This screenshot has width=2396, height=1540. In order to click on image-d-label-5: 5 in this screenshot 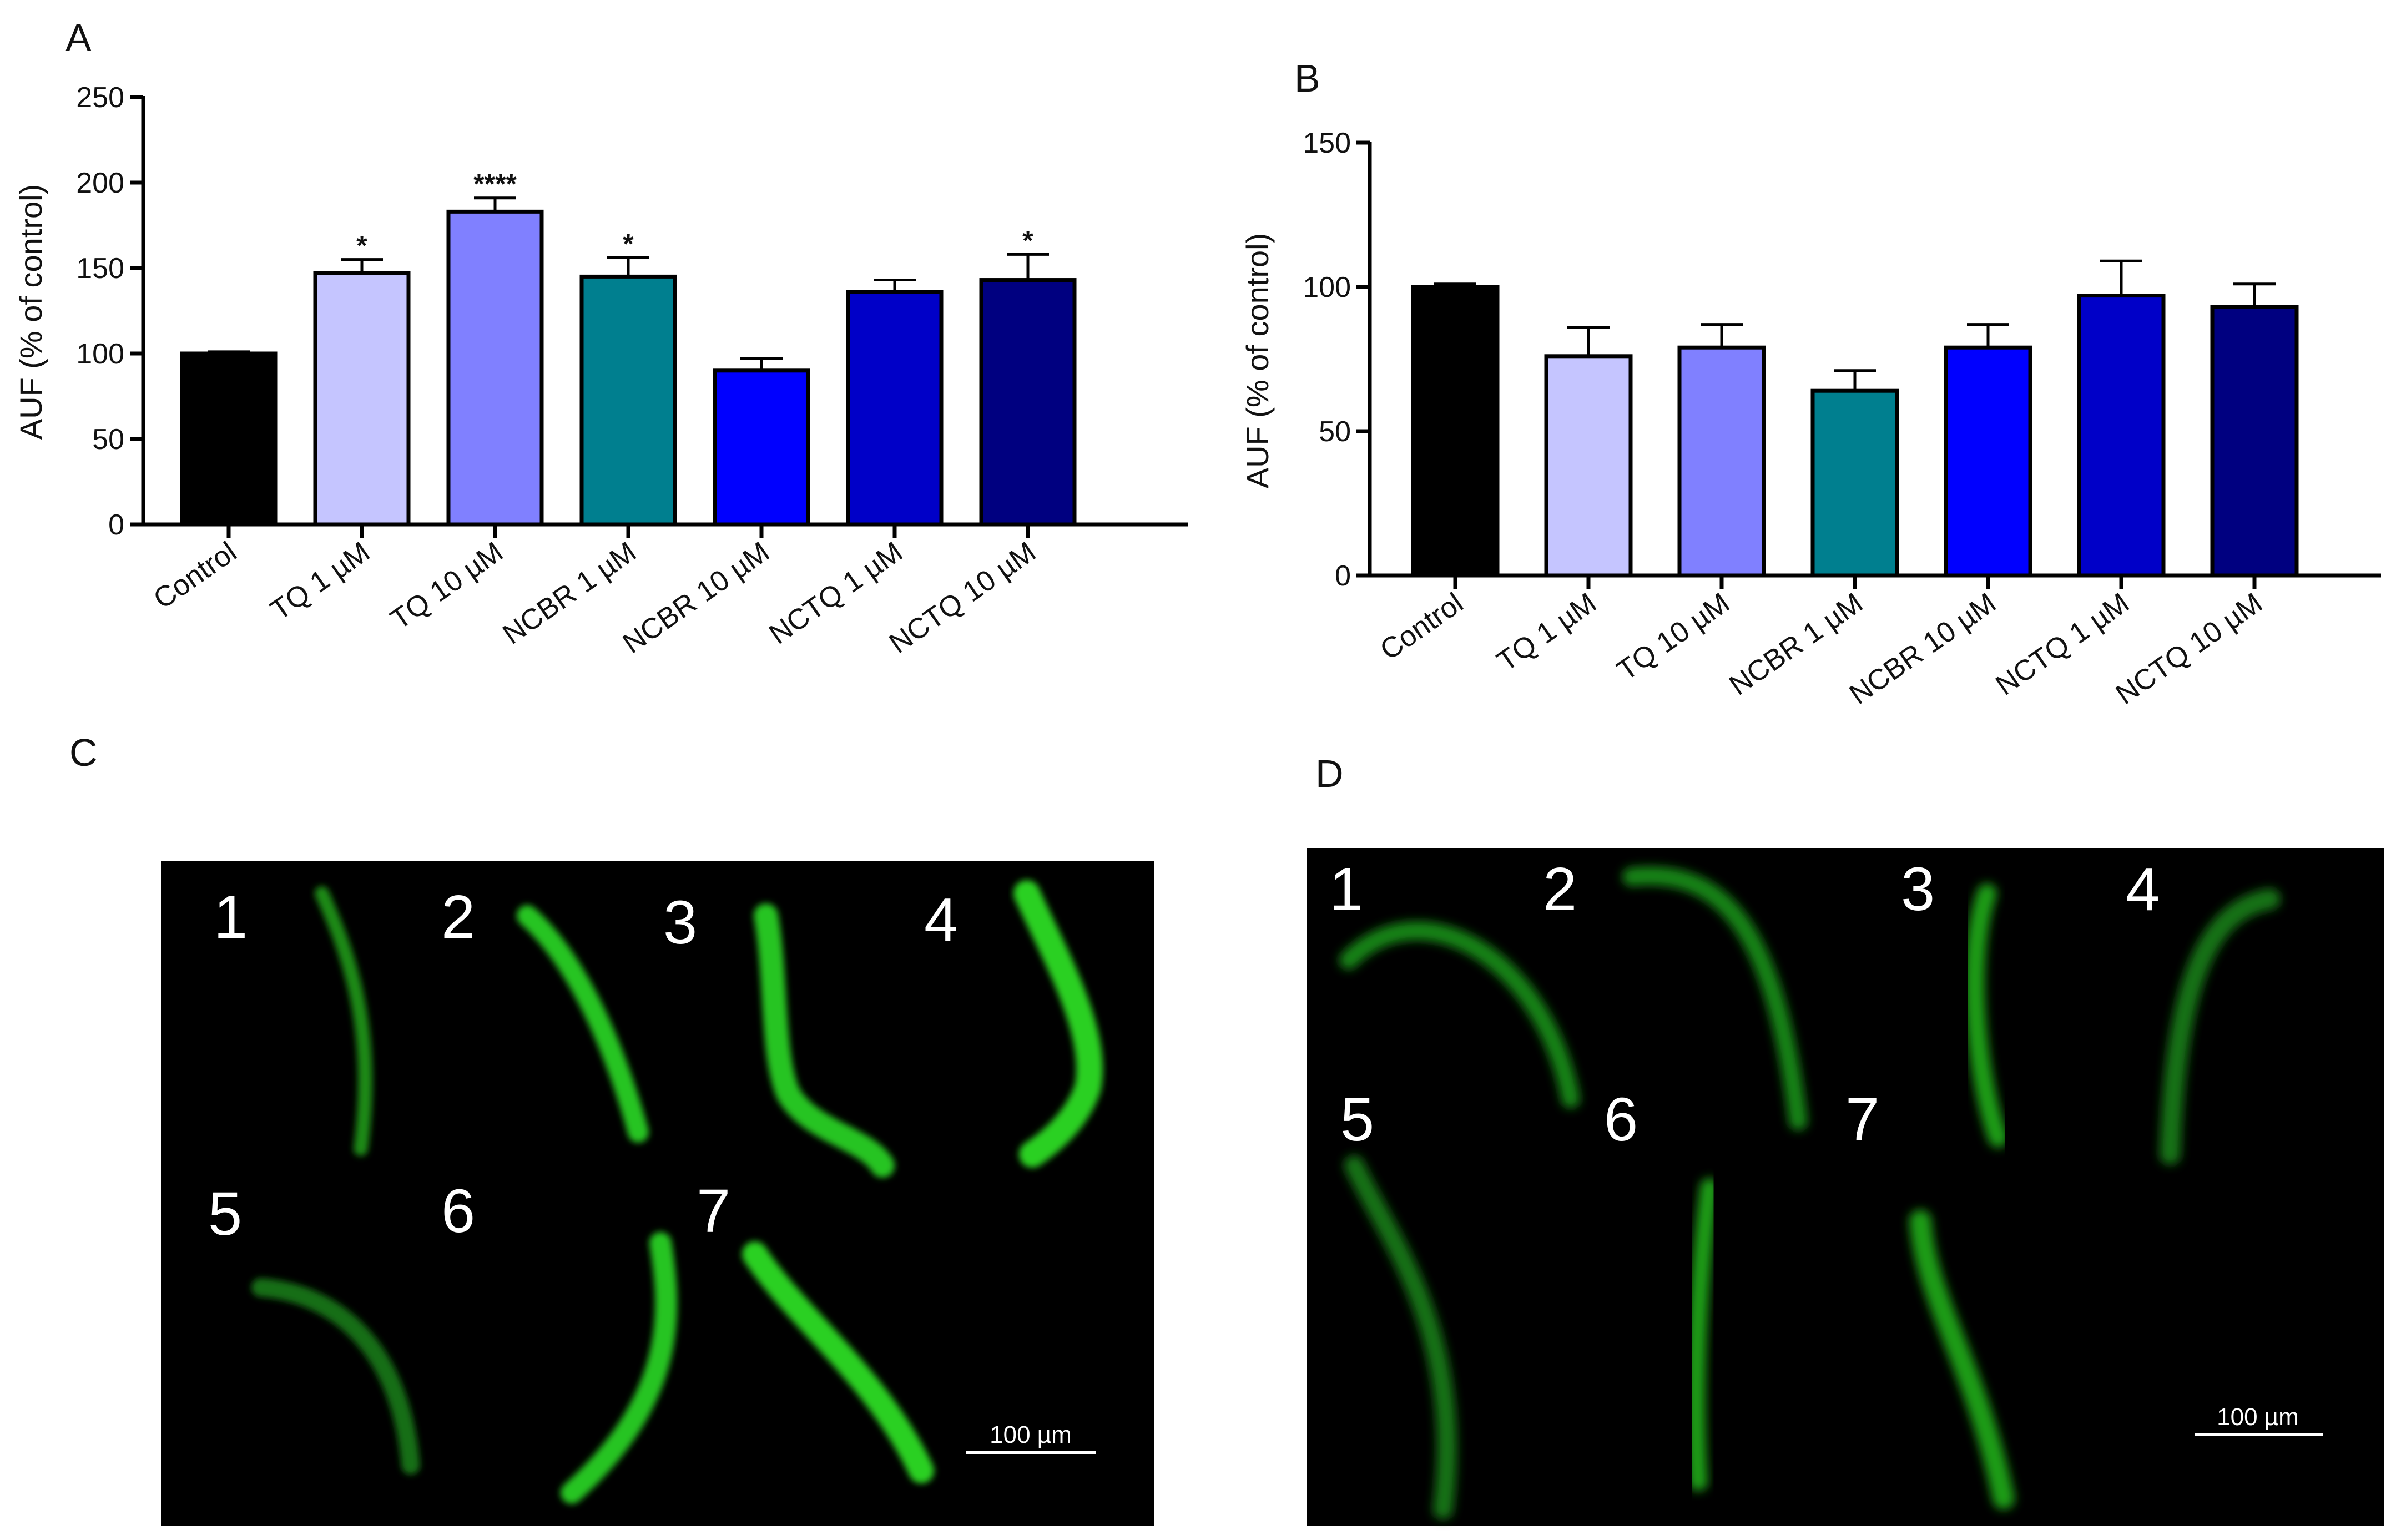, I will do `click(1357, 1119)`.